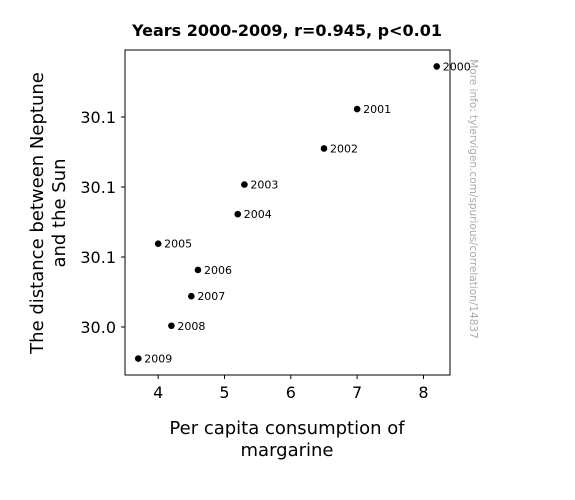 This screenshot has height=500, width=575. Describe the element at coordinates (138, 358) in the screenshot. I see `data-point-2009` at that location.